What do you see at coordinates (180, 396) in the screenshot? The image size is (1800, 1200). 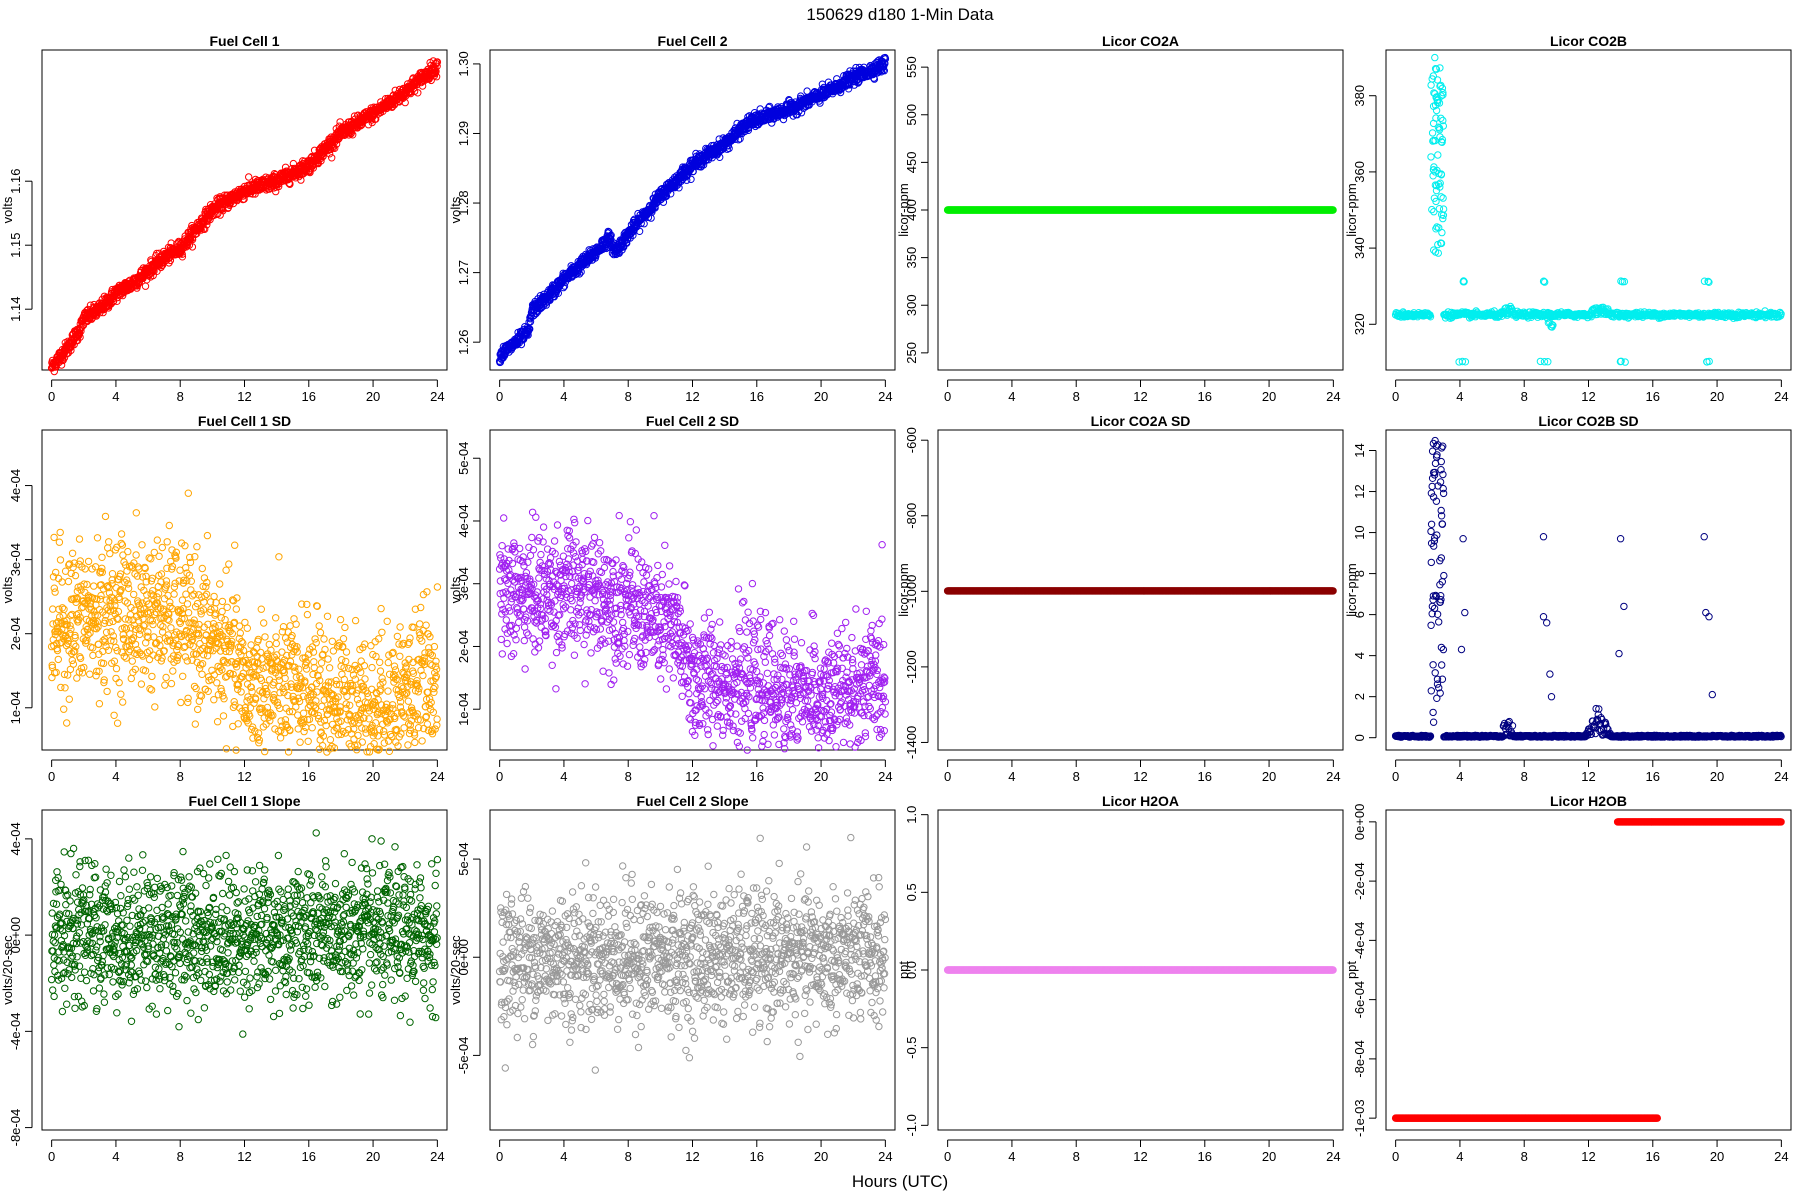 I see `x-tick-label: 8` at bounding box center [180, 396].